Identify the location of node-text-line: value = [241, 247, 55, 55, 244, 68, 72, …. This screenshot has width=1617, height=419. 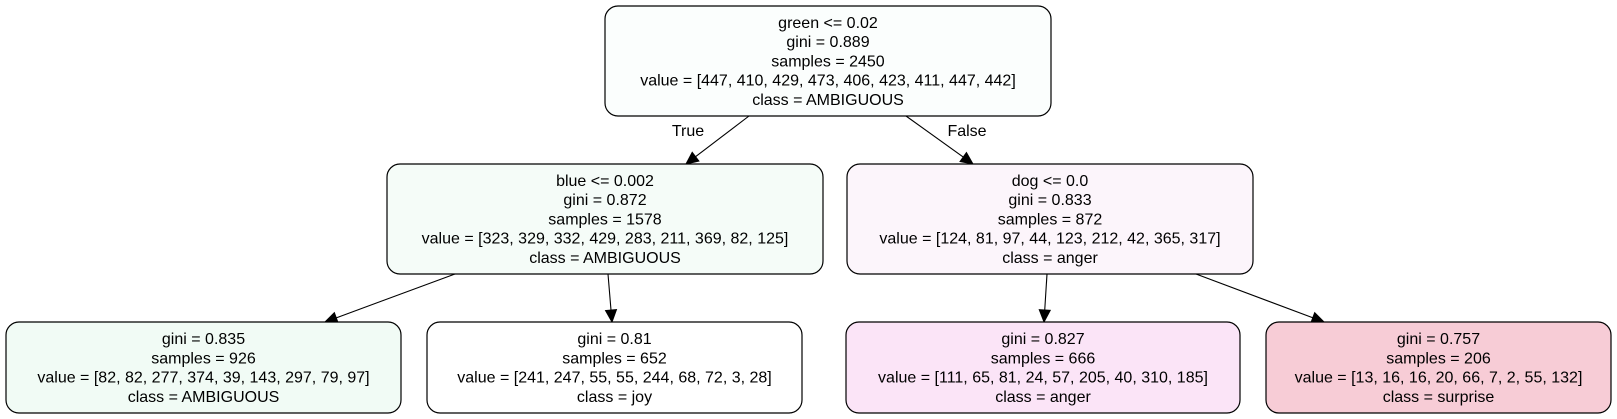
(614, 378).